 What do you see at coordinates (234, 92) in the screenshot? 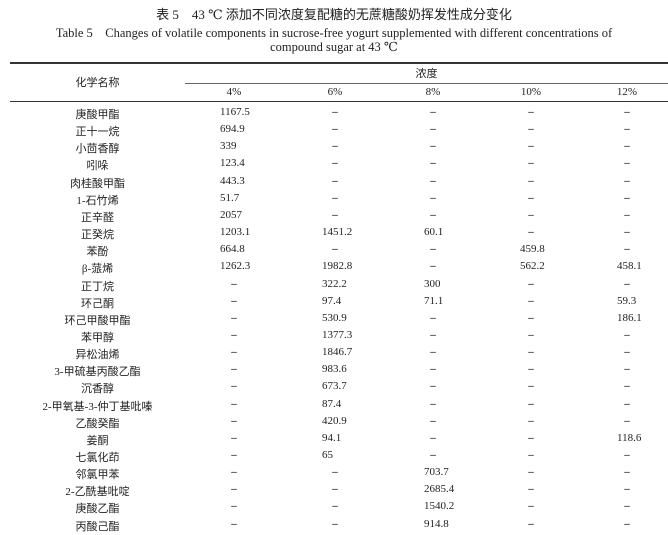
I see `column-header: 4%` at bounding box center [234, 92].